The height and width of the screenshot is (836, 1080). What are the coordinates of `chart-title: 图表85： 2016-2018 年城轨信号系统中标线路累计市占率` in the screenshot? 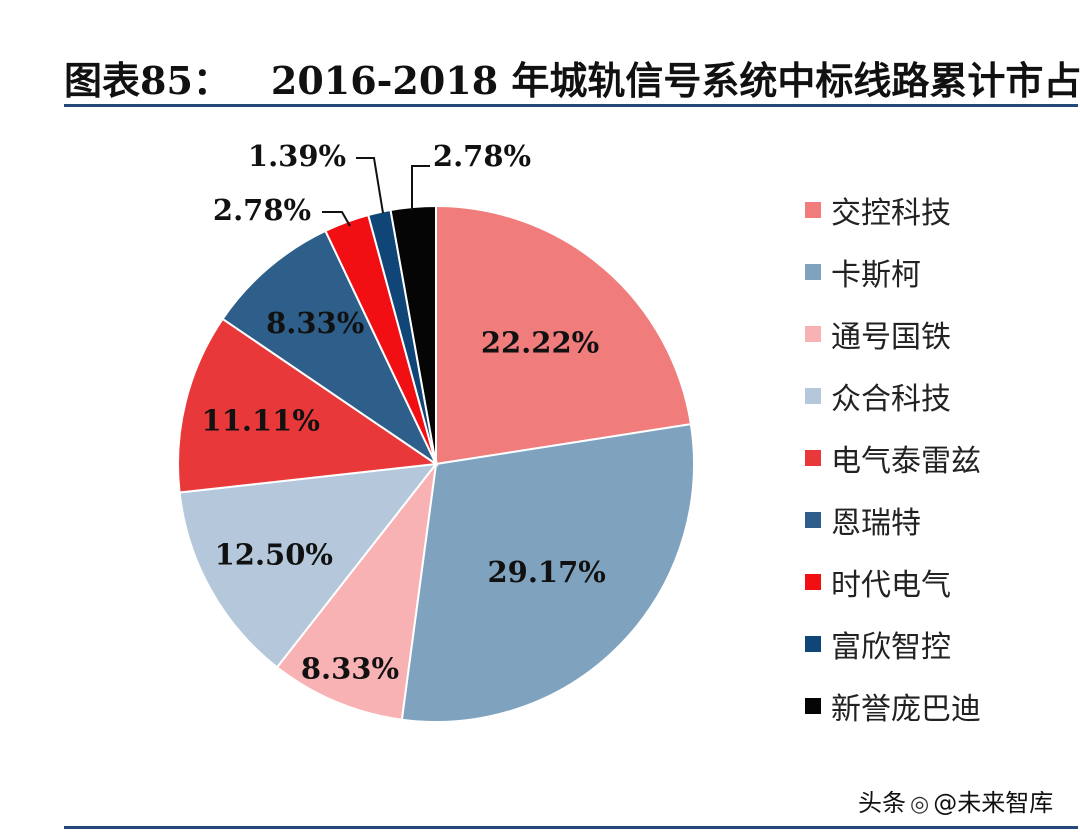 It's located at (572, 77).